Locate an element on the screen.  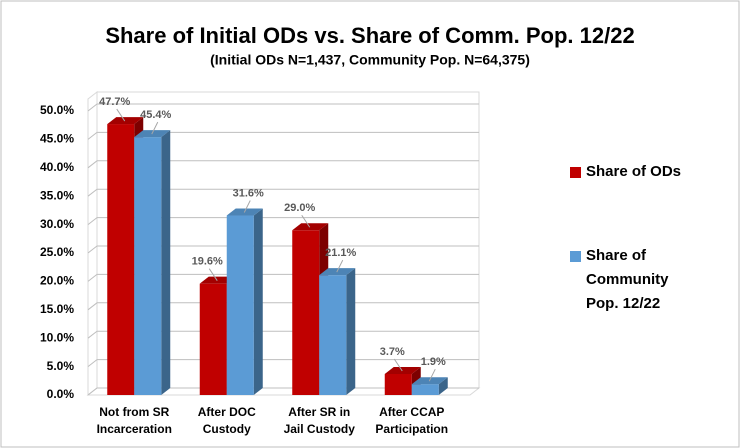
legend-item: Share of Community Pop. 12/22 is located at coordinates (645, 280).